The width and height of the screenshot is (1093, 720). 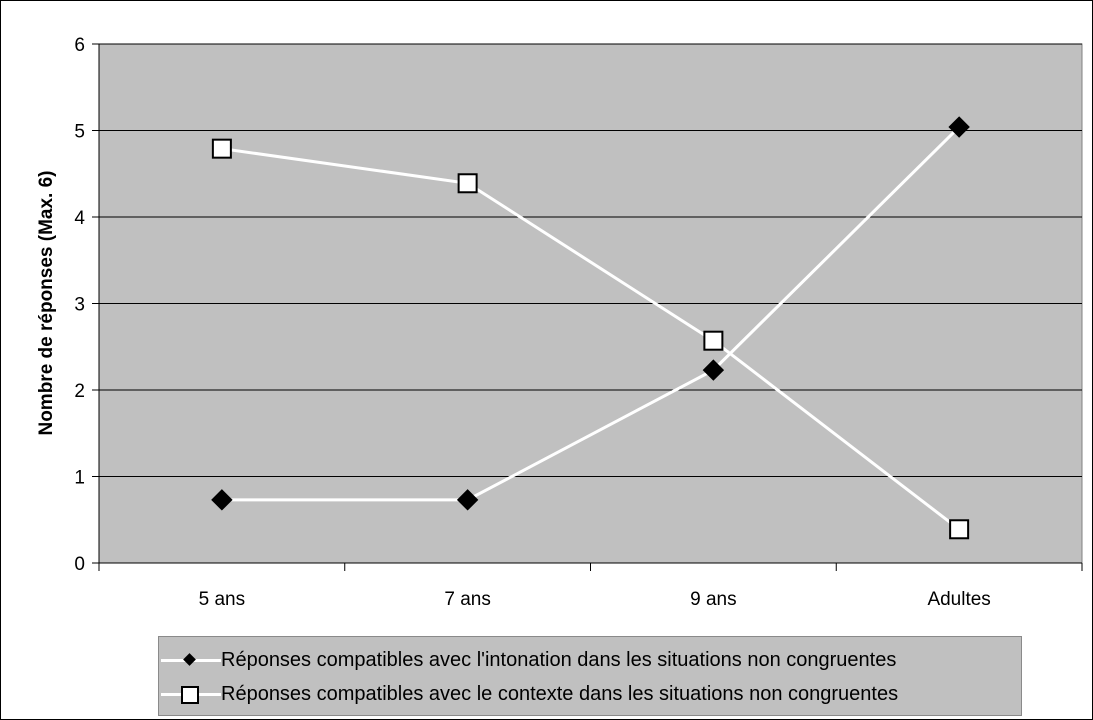 I want to click on x-tick-label: 9 ans, so click(x=713, y=599).